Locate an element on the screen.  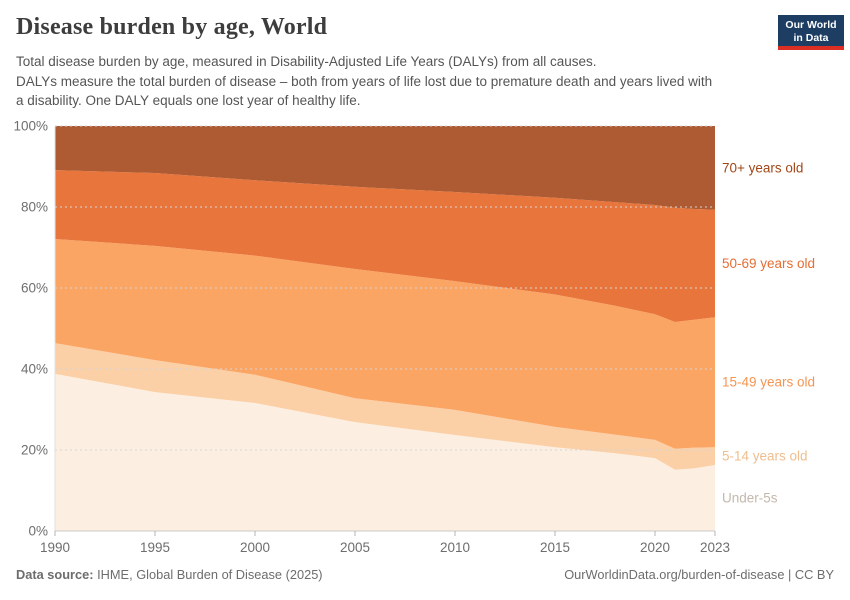
data-source-label: Data source: is located at coordinates (55, 574).